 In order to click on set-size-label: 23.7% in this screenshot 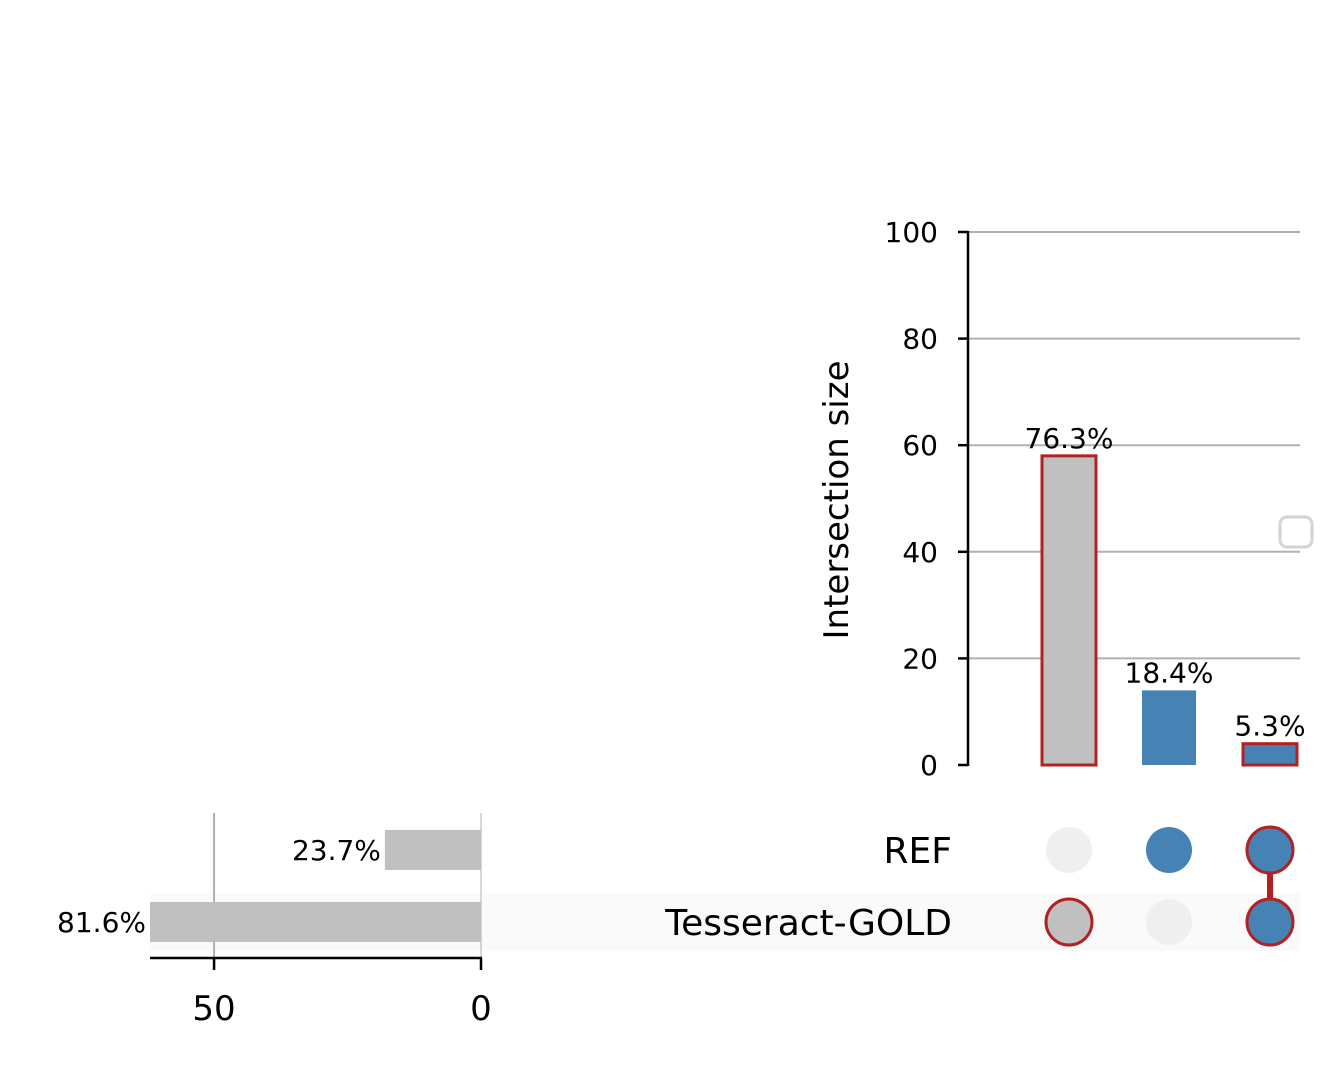, I will do `click(336, 850)`.